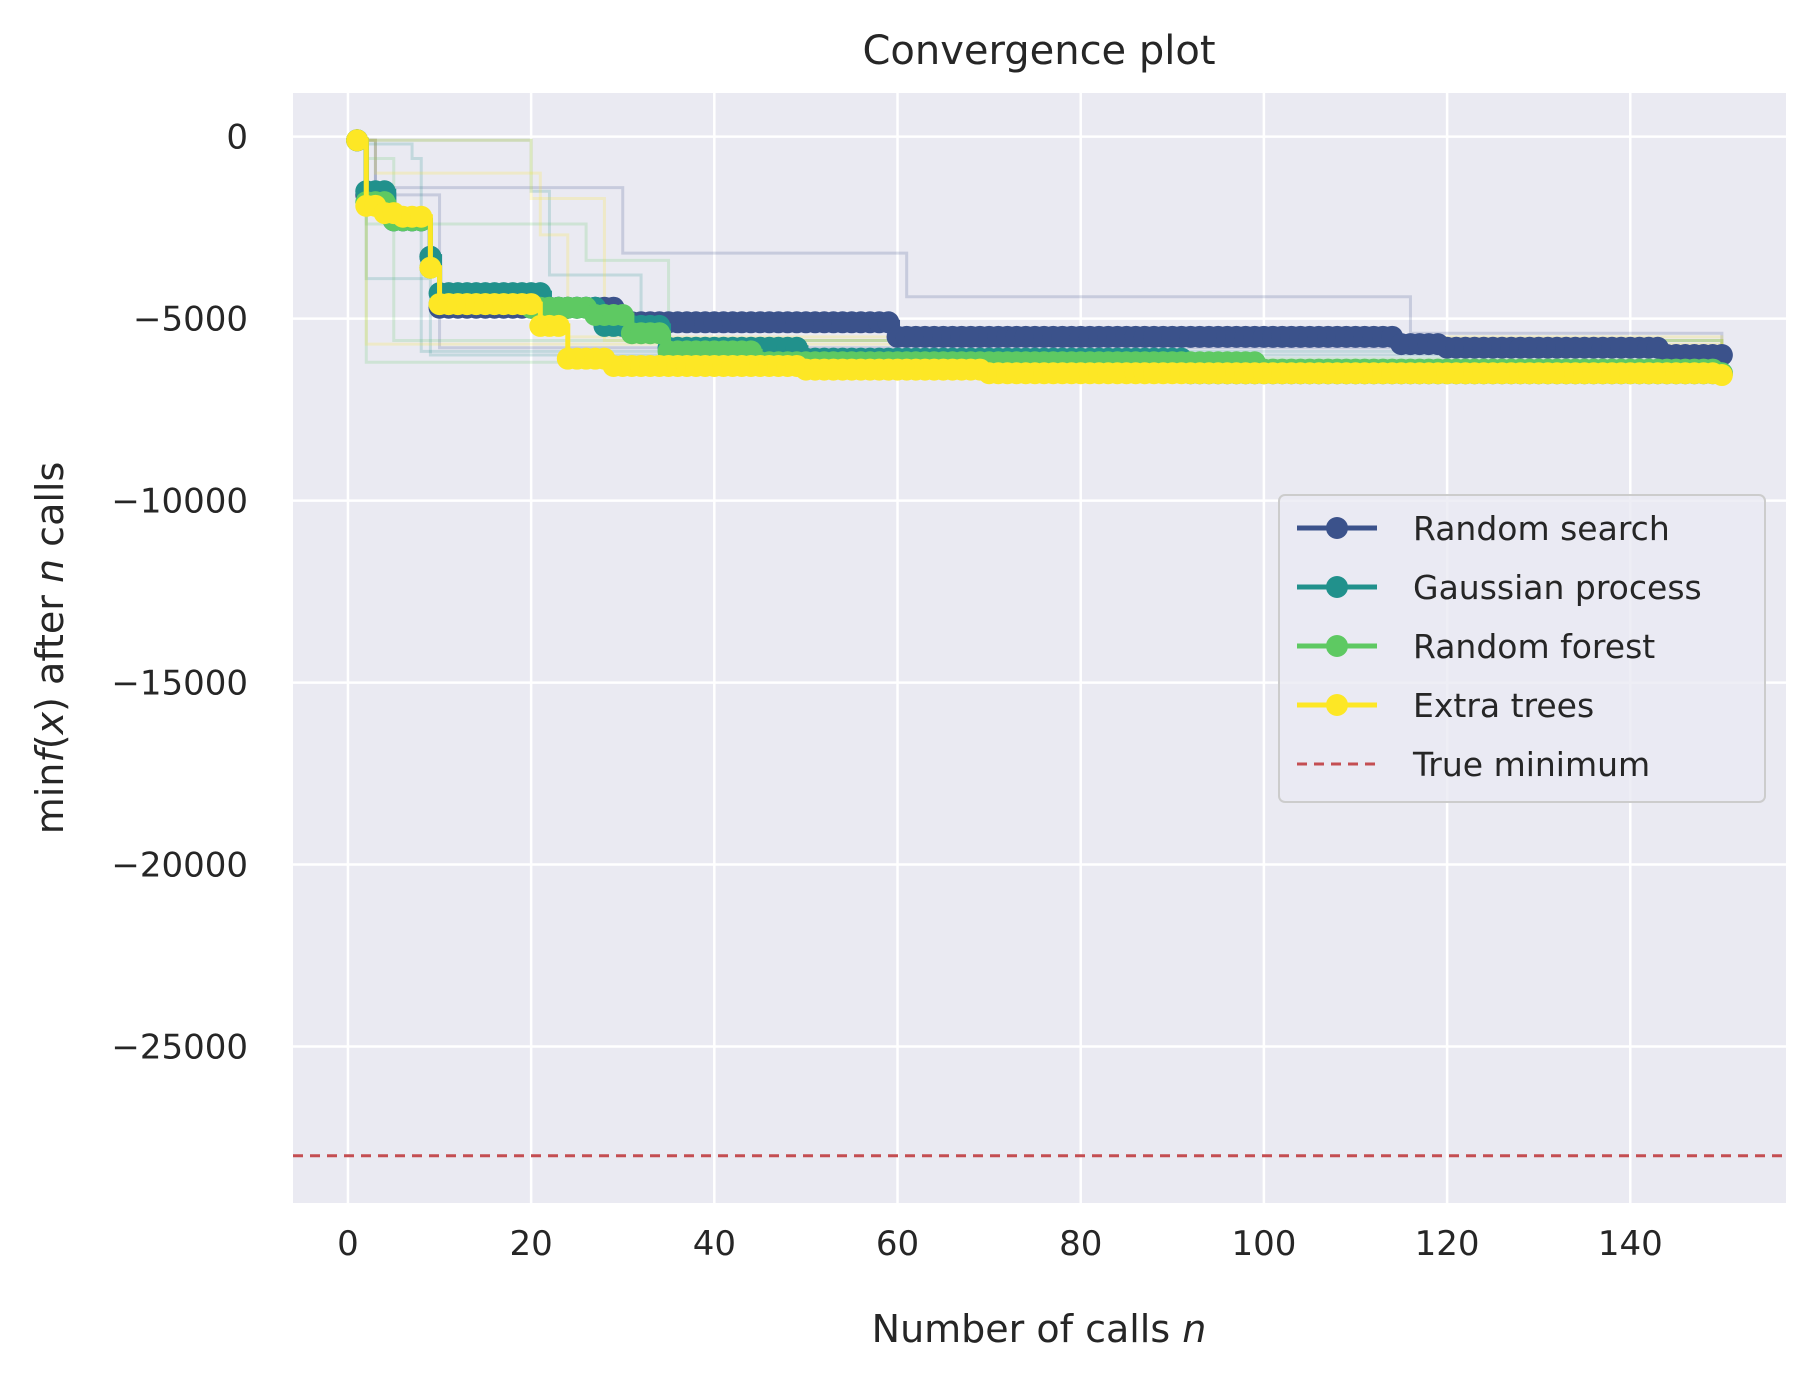 The height and width of the screenshot is (1375, 1806). Describe the element at coordinates (1534, 646) in the screenshot. I see `legend-label-random-forest: Random forest` at that location.